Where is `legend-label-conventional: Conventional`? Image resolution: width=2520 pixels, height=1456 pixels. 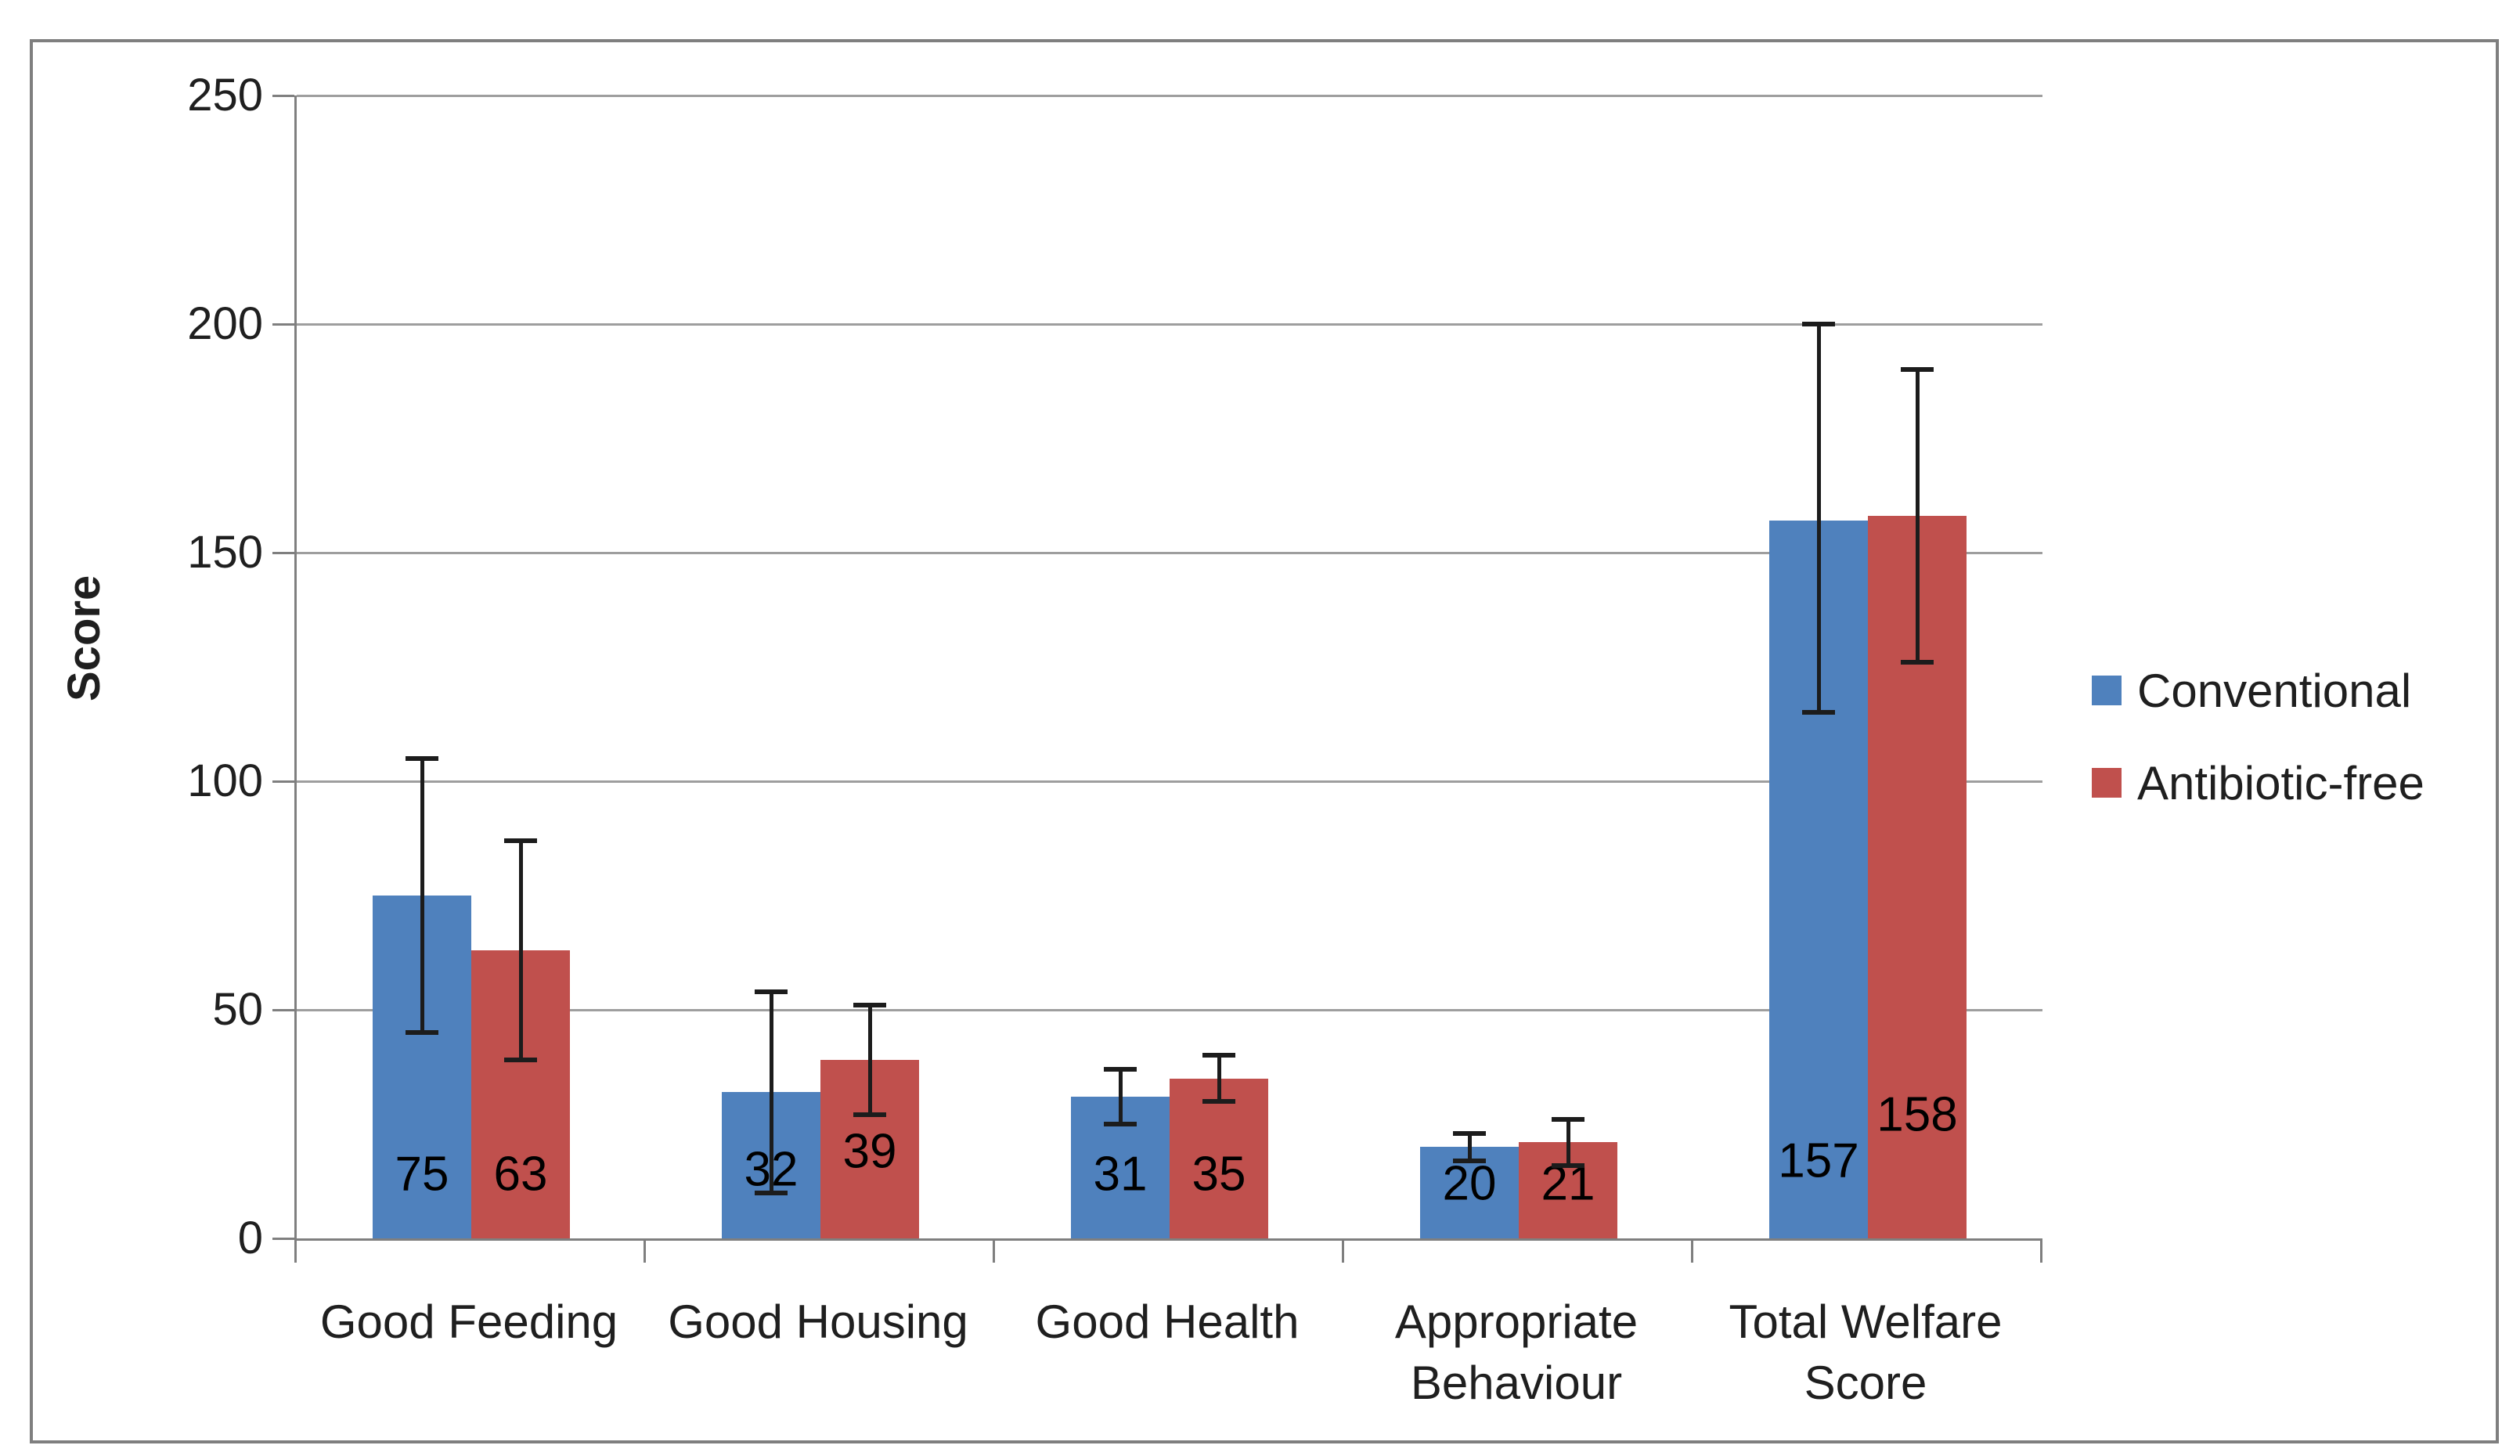
legend-label-conventional: Conventional is located at coordinates (2274, 690).